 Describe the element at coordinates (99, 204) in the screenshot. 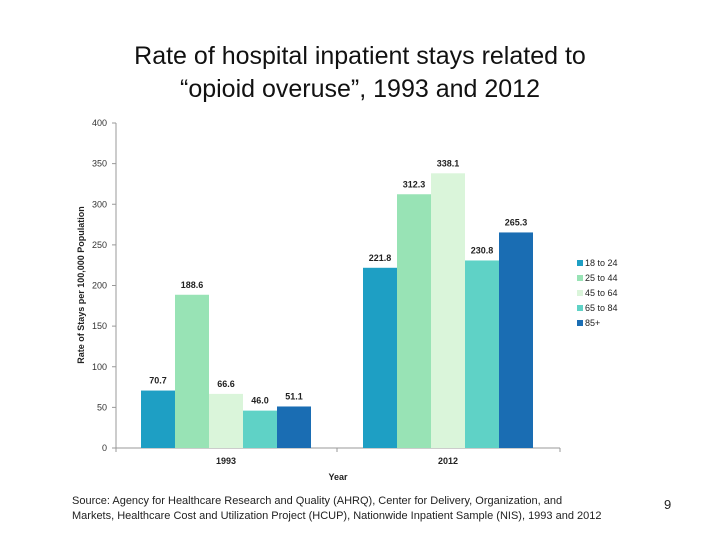

I see `y-tick-label: 300` at that location.